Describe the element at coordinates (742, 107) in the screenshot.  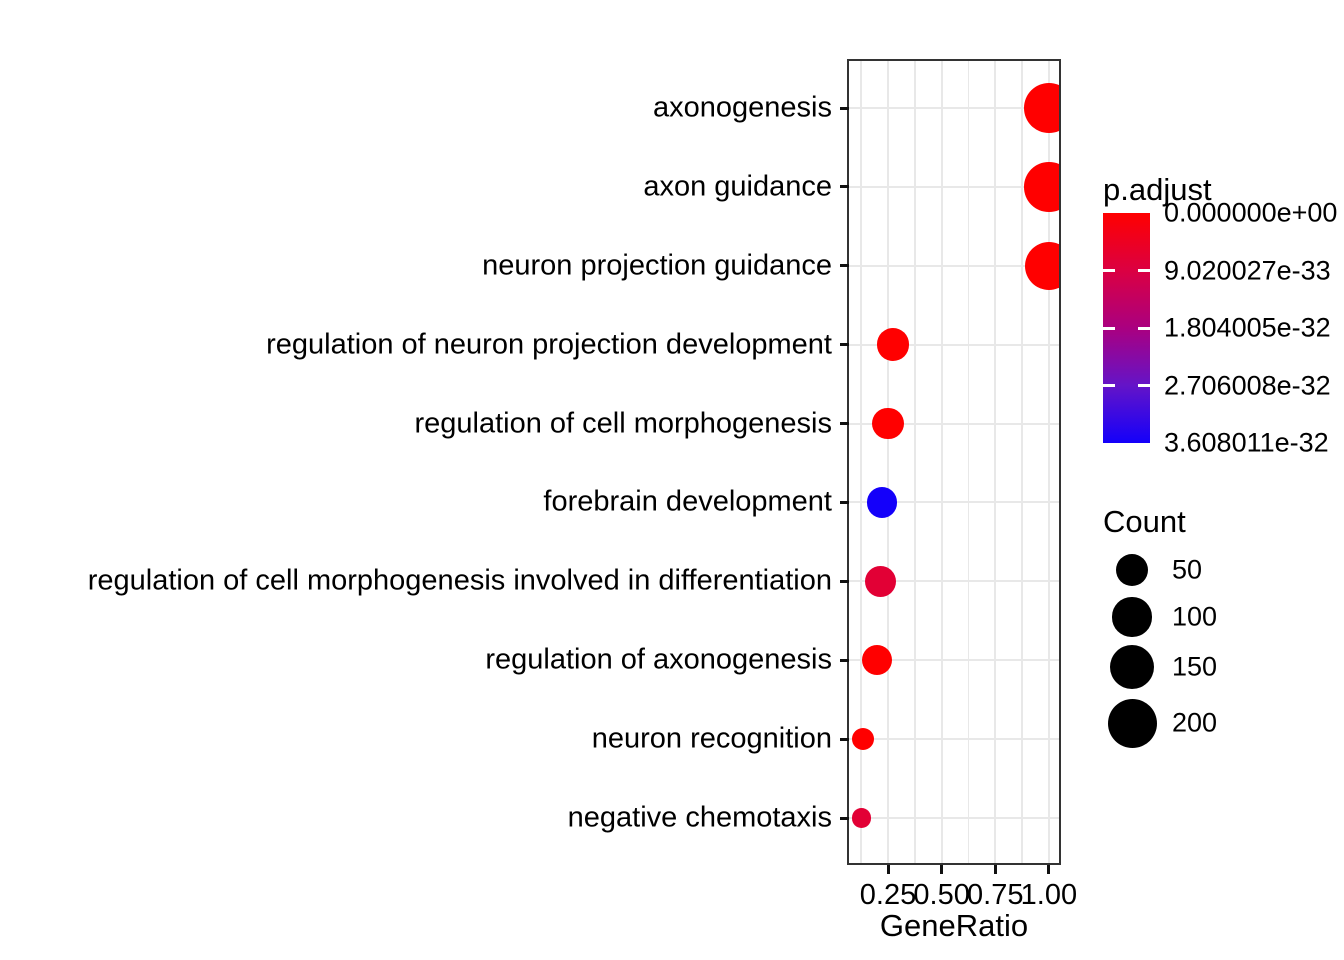
I see `y-axis-label: axonogenesis` at that location.